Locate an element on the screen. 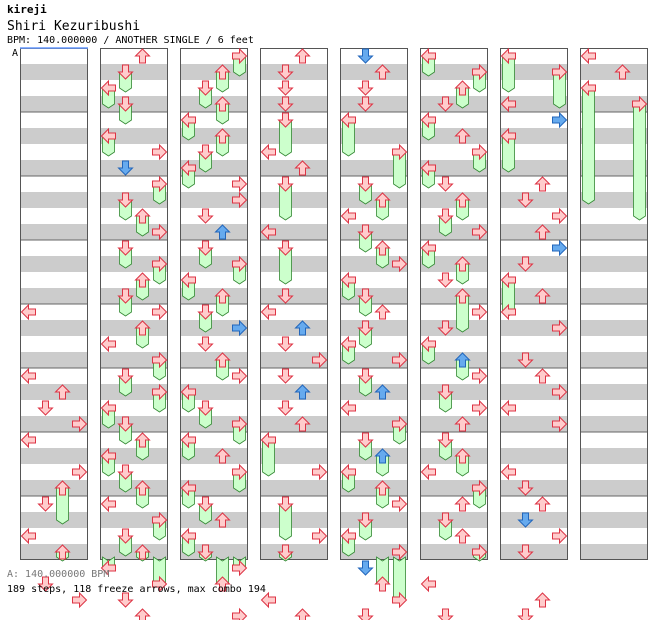 The image size is (672, 620). bpm-marker-label: A is located at coordinates (15, 53).